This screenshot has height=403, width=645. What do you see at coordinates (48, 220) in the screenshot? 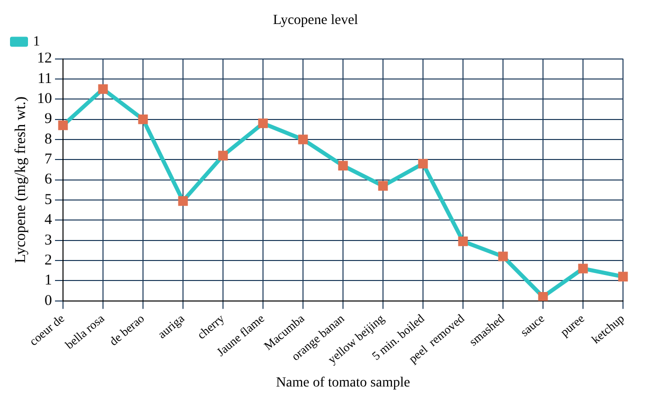
I see `y-tick-label: 4` at bounding box center [48, 220].